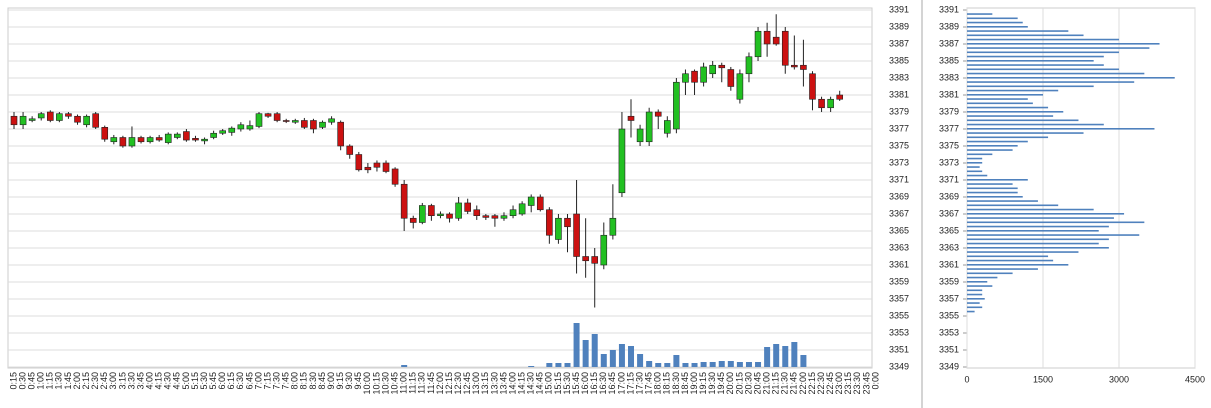  What do you see at coordinates (949, 26) in the screenshot?
I see `y-tick-label: 3389` at bounding box center [949, 26].